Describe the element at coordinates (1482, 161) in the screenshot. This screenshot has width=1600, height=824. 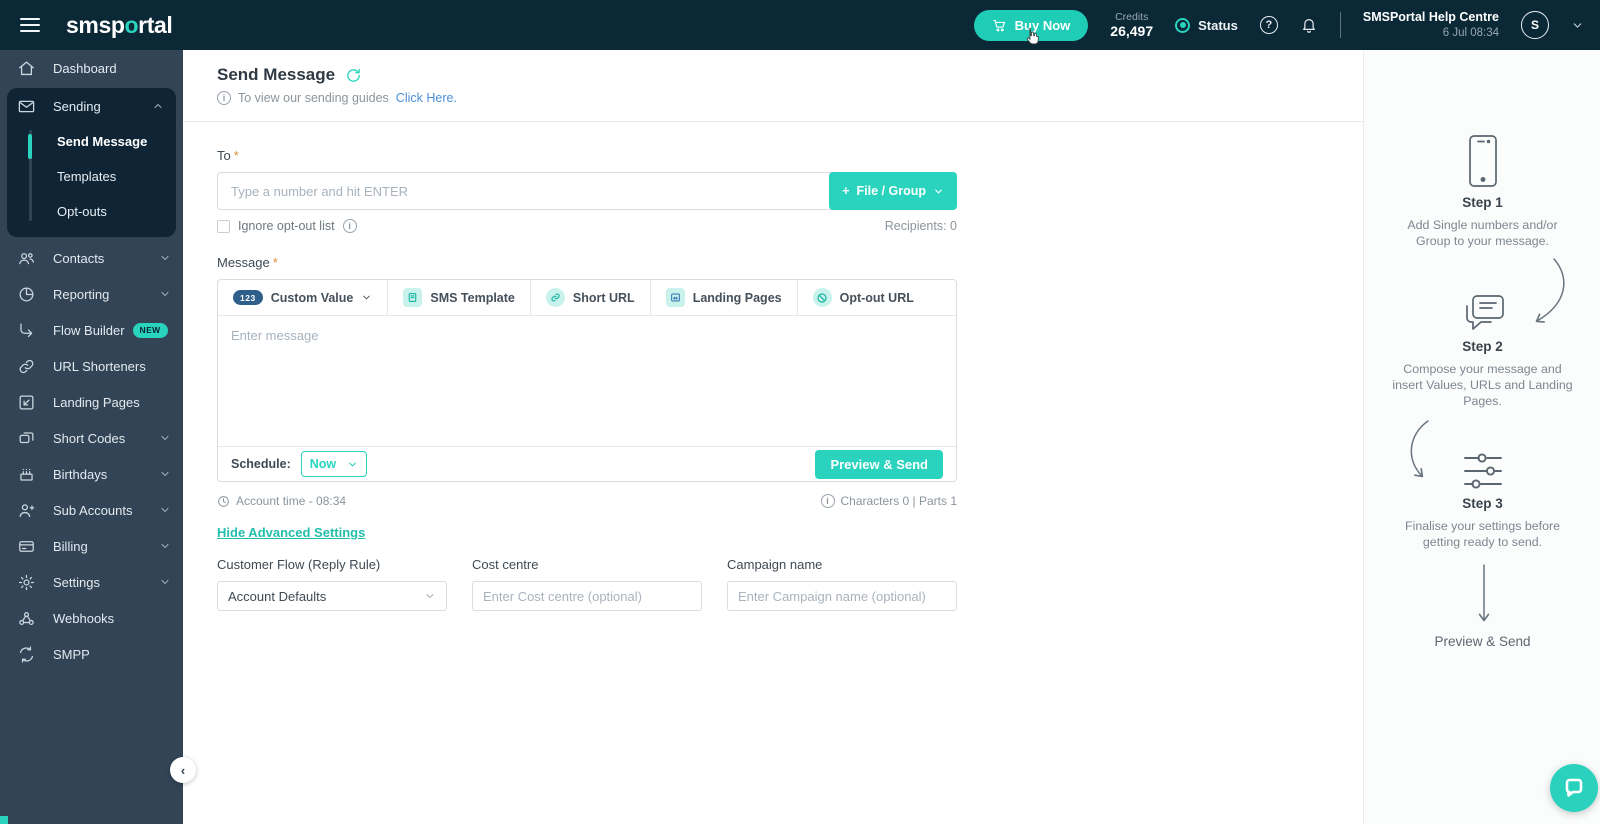
I see `phone-icon` at that location.